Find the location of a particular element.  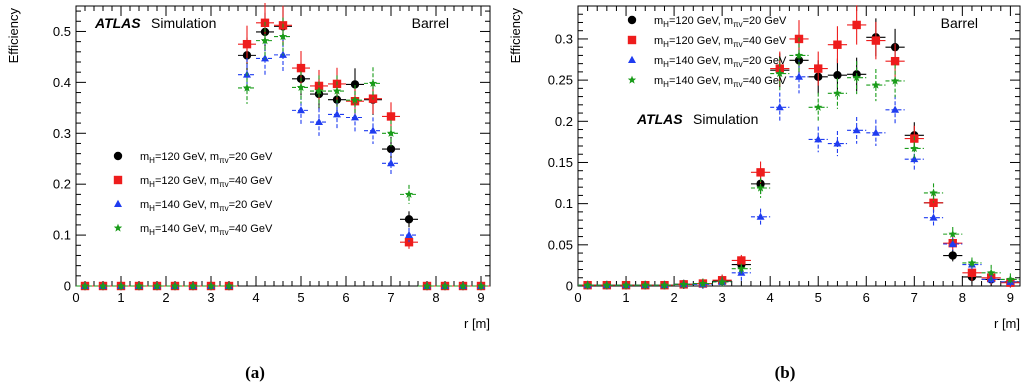

y-tick-label: 0.25 is located at coordinates (560, 80).